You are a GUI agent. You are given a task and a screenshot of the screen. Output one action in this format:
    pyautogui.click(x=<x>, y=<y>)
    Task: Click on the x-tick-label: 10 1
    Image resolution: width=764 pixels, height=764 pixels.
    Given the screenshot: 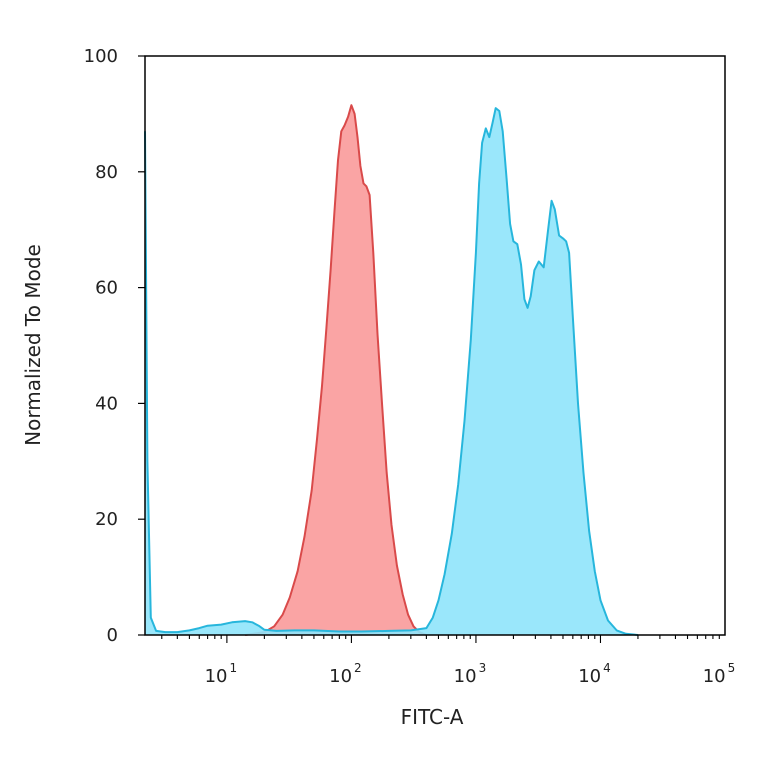 What is the action you would take?
    pyautogui.click(x=221, y=674)
    